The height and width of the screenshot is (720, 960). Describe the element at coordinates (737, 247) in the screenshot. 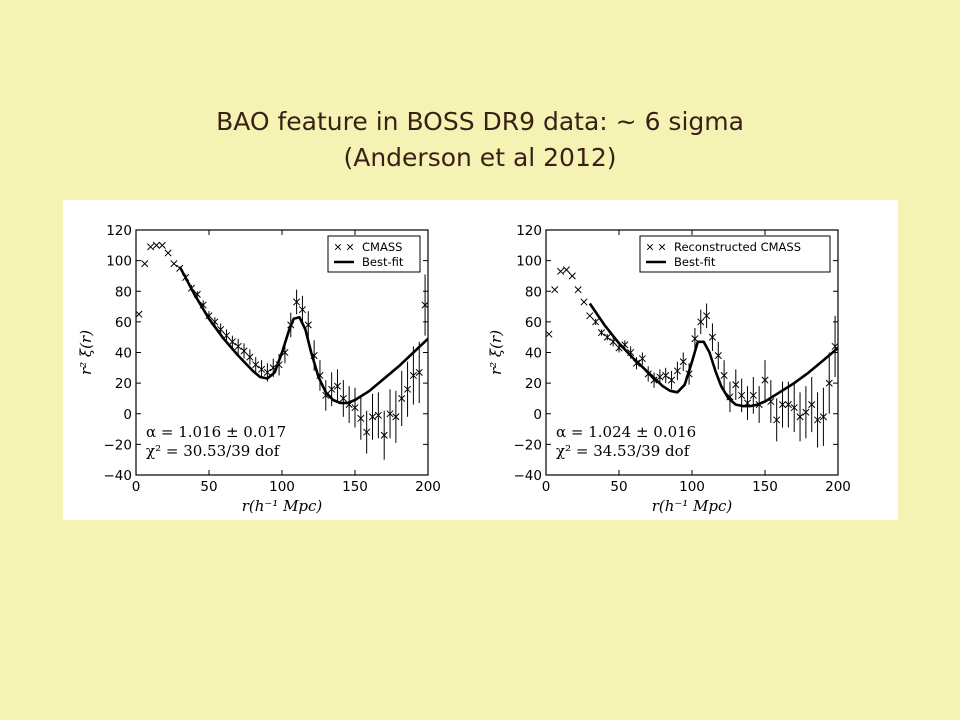

I see `legend-label-data: Reconstructed CMASS` at that location.